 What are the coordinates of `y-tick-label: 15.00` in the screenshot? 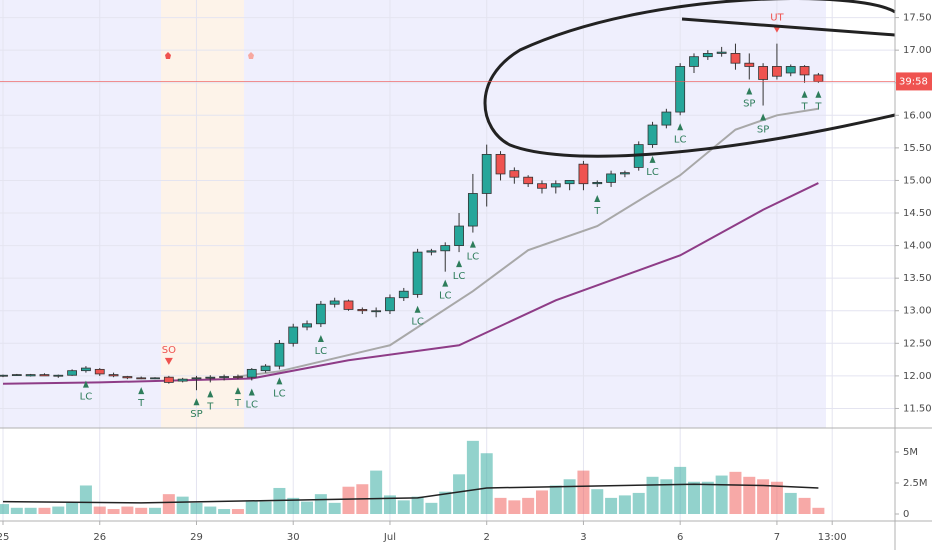 It's located at (917, 180).